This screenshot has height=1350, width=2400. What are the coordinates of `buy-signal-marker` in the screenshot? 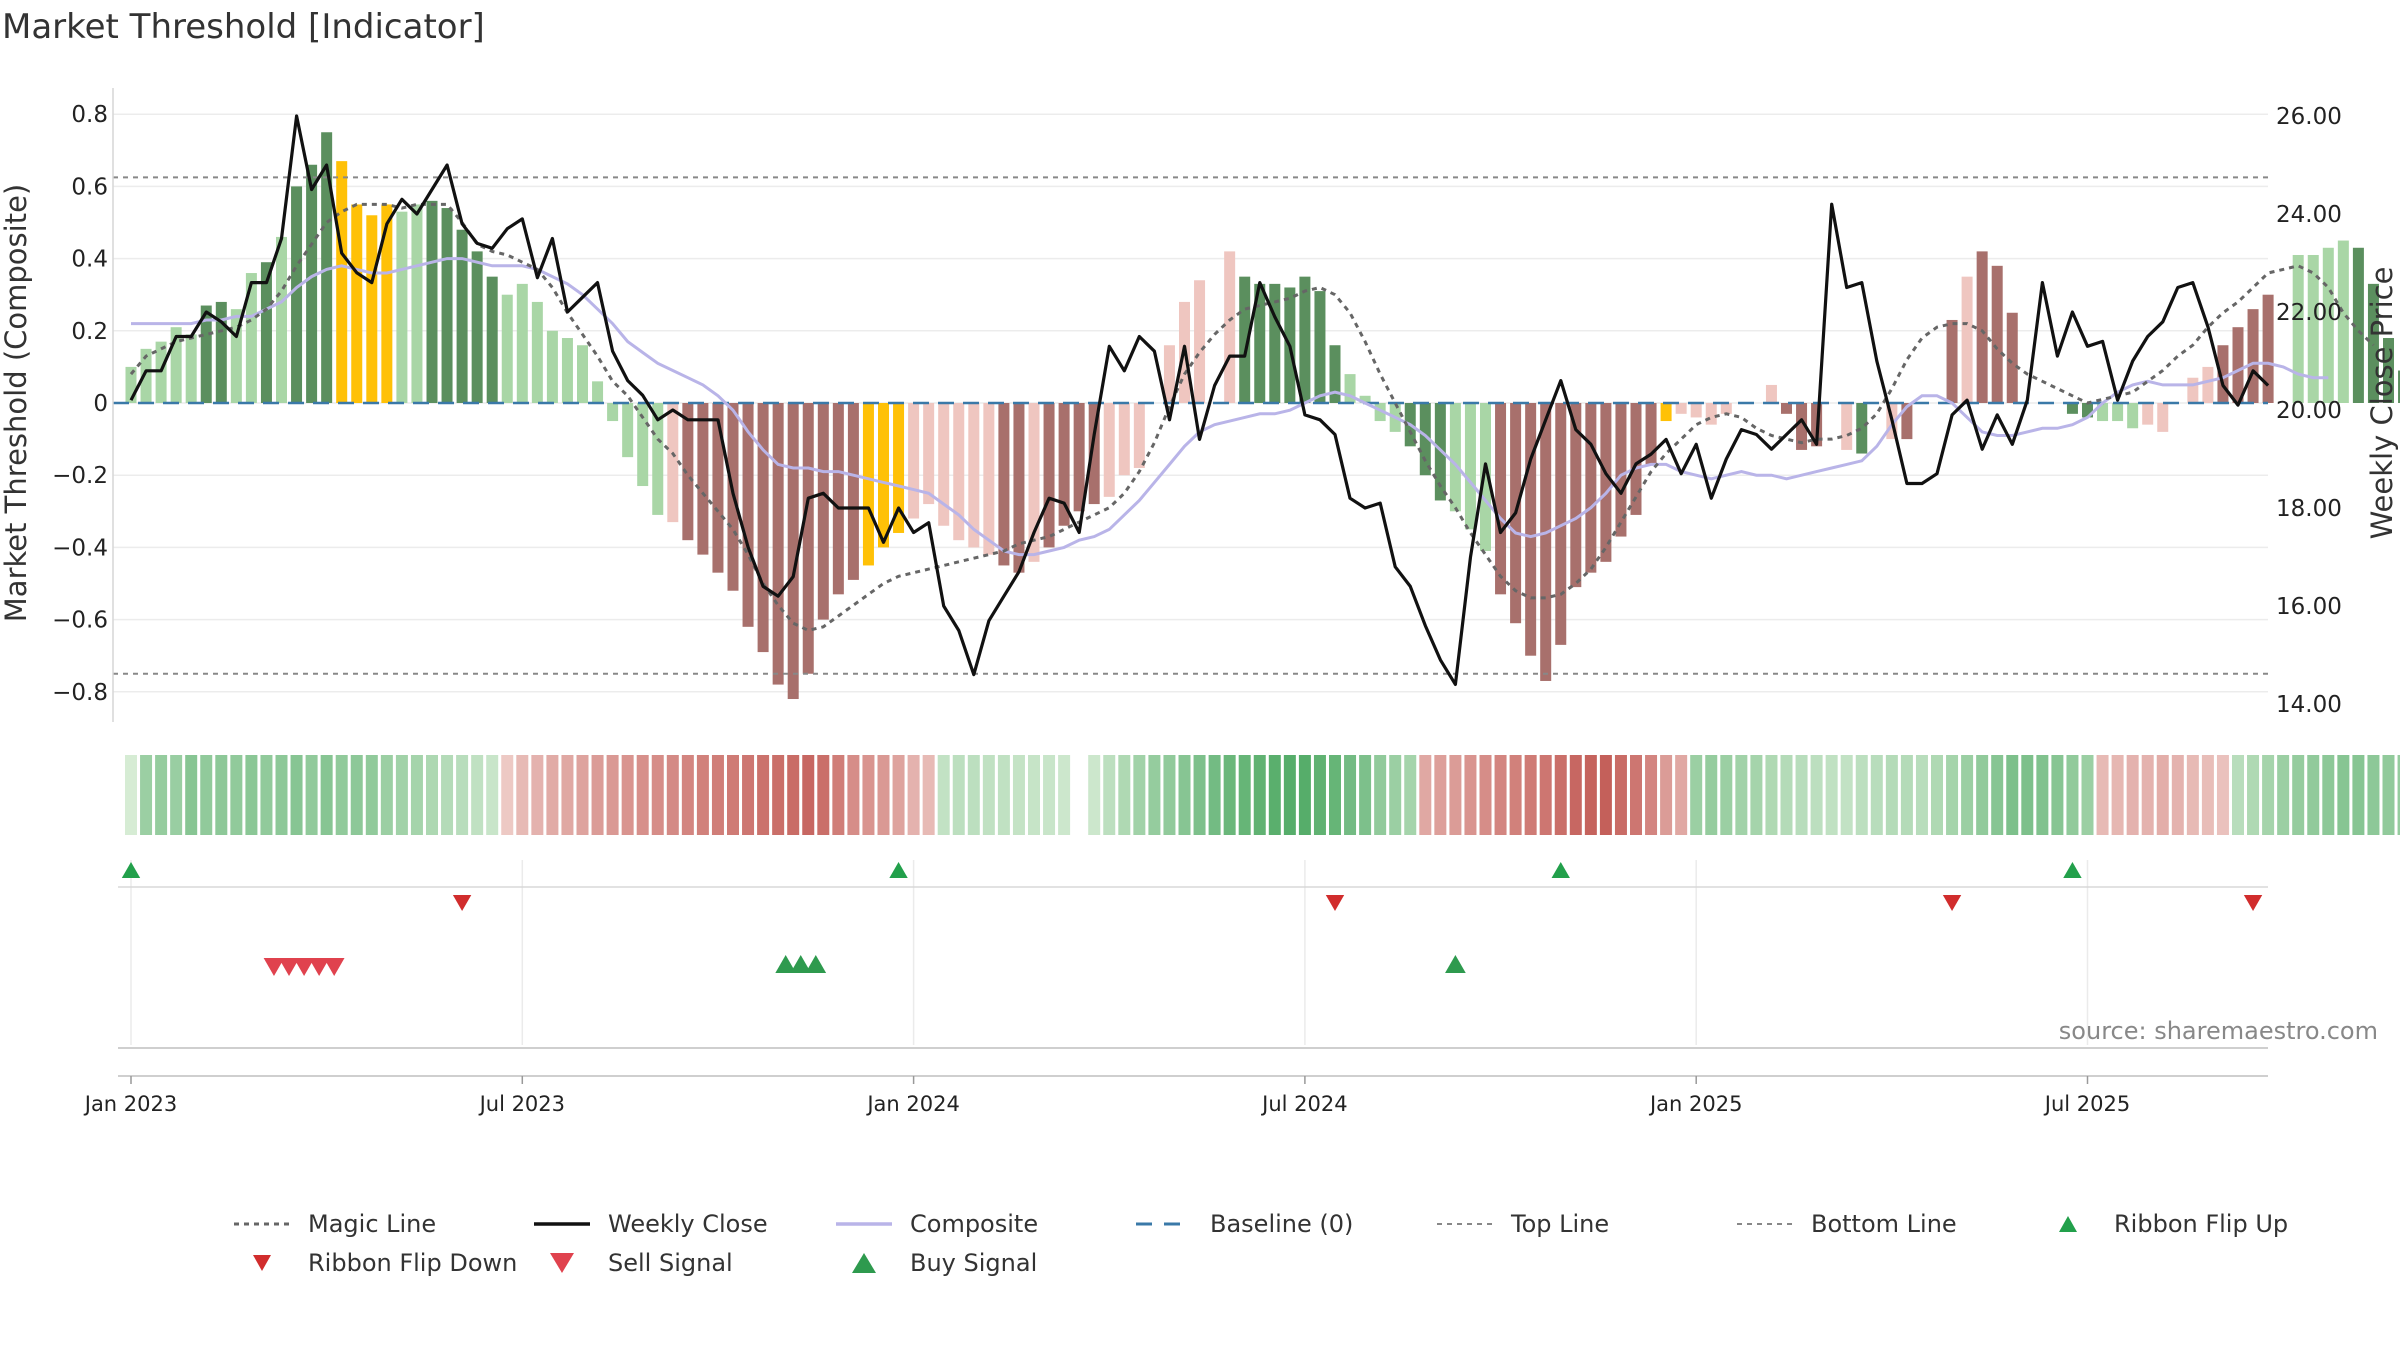 It's located at (816, 964).